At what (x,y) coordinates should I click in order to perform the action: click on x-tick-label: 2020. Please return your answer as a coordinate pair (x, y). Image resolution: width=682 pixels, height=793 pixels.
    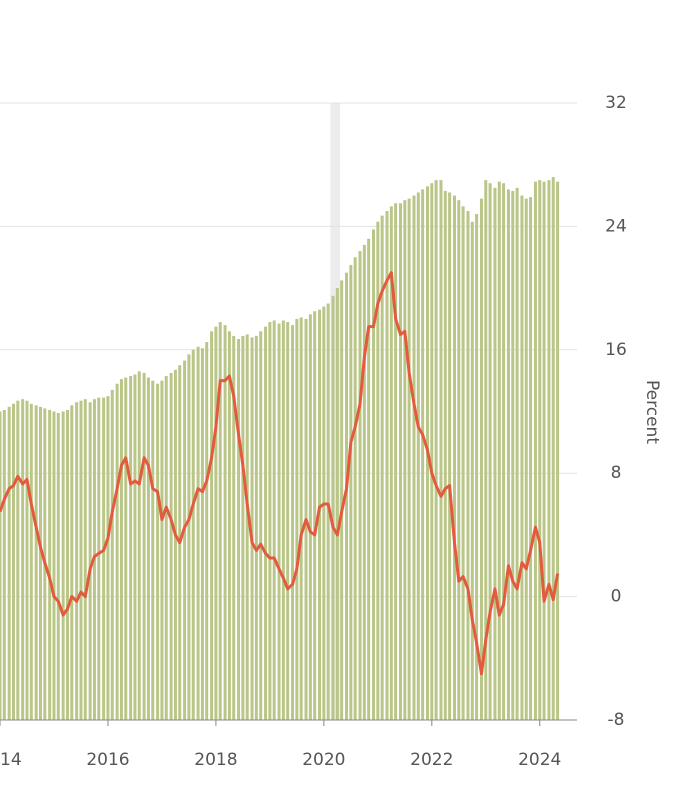
    Looking at the image, I should click on (323, 760).